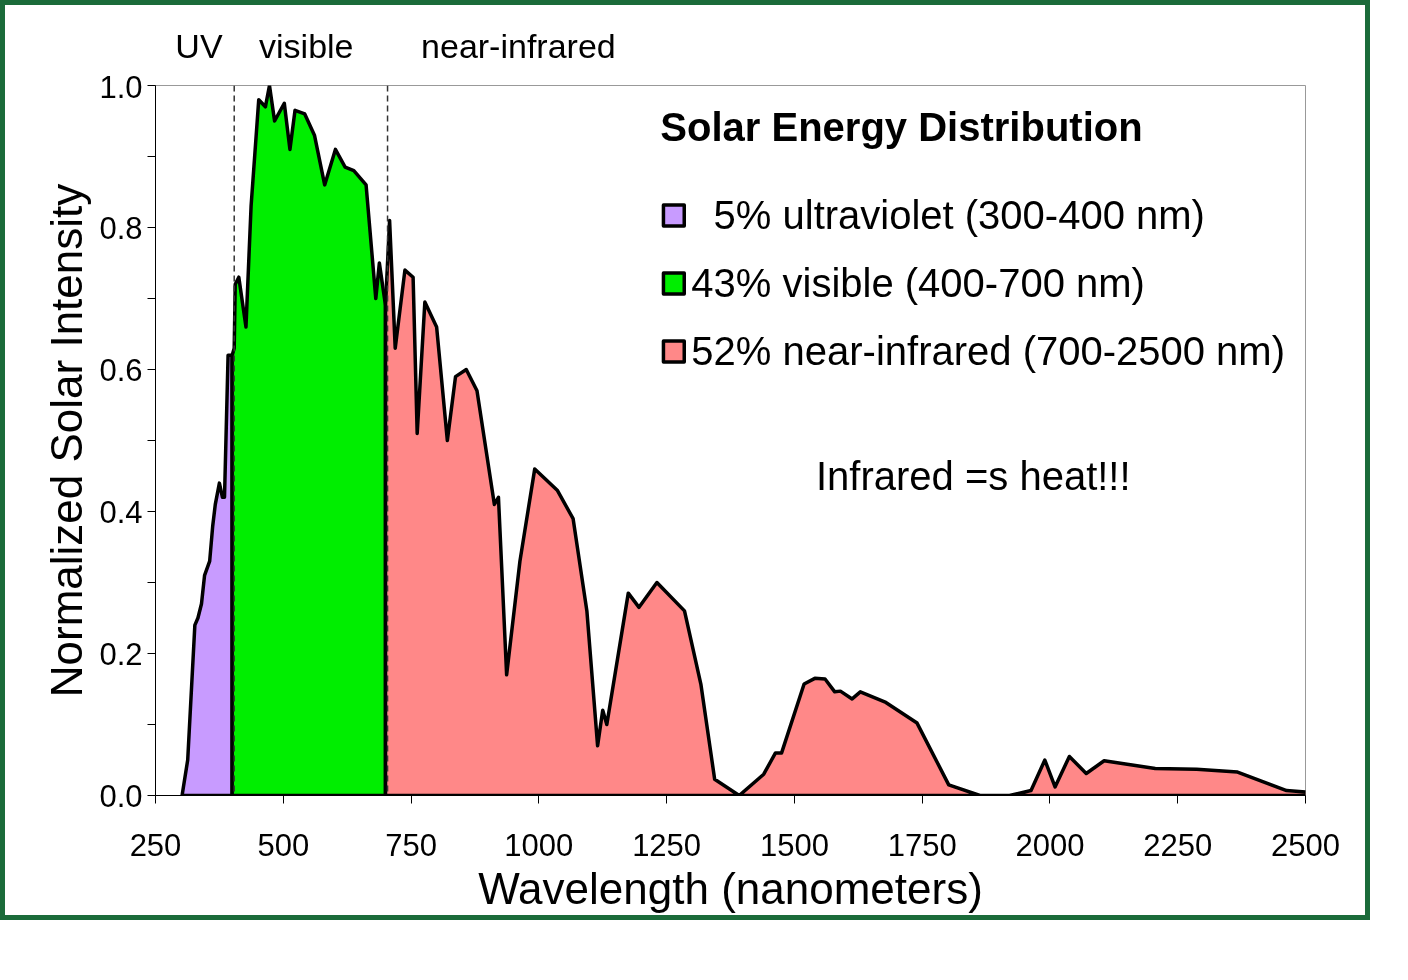  I want to click on y-tick-label: 1.0, so click(121, 87).